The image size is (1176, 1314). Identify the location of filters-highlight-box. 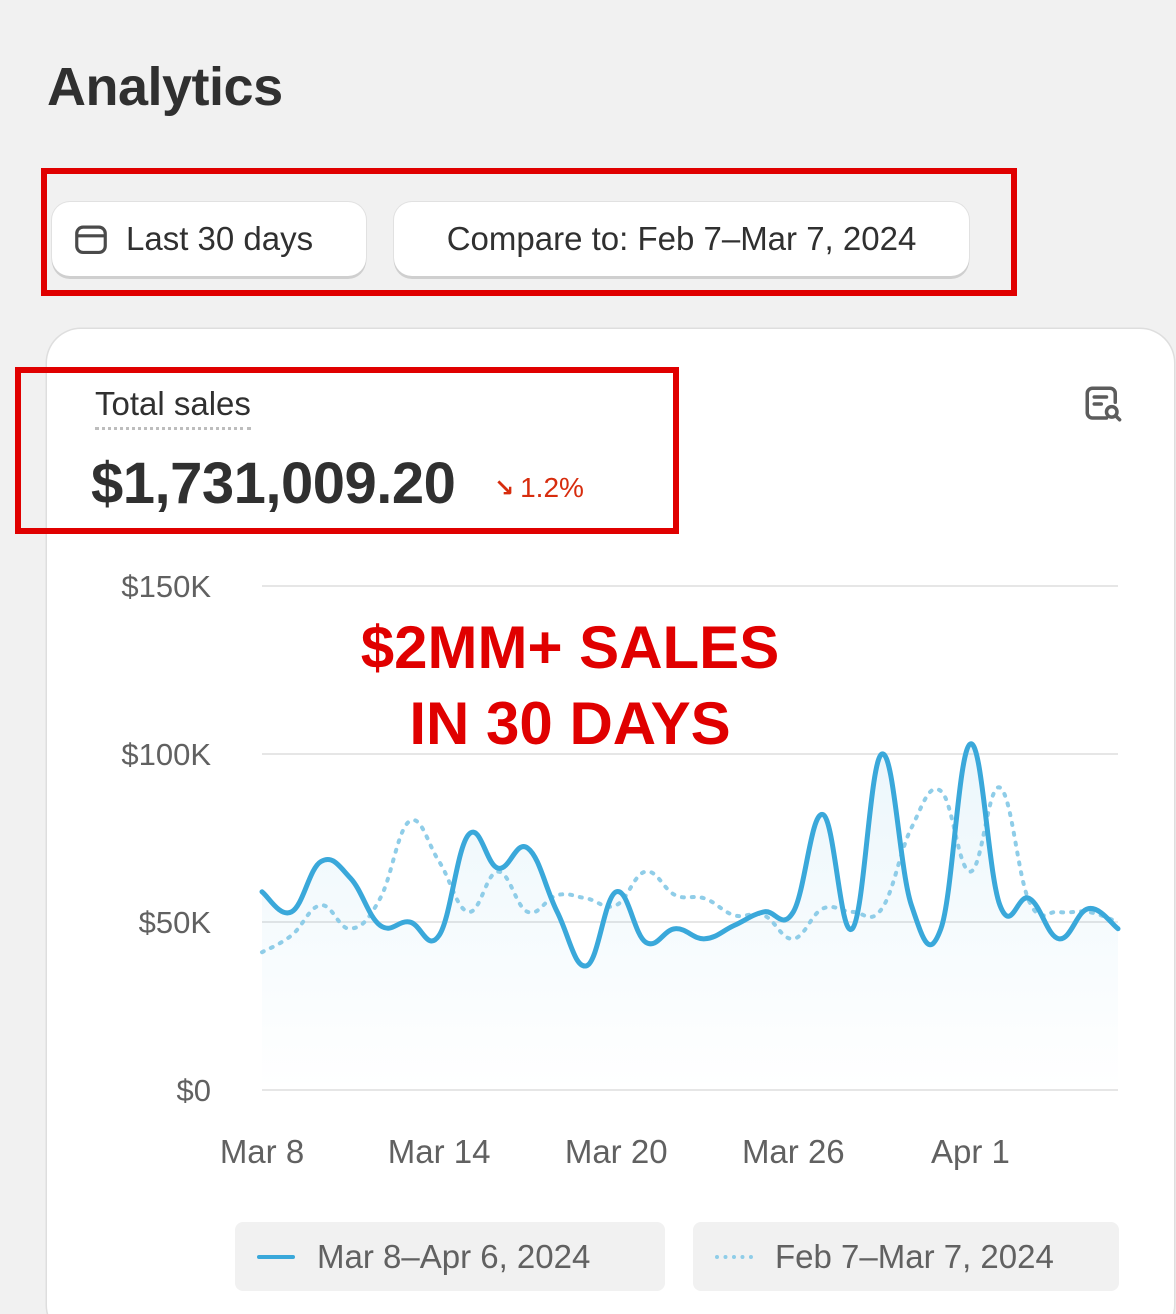
(529, 232).